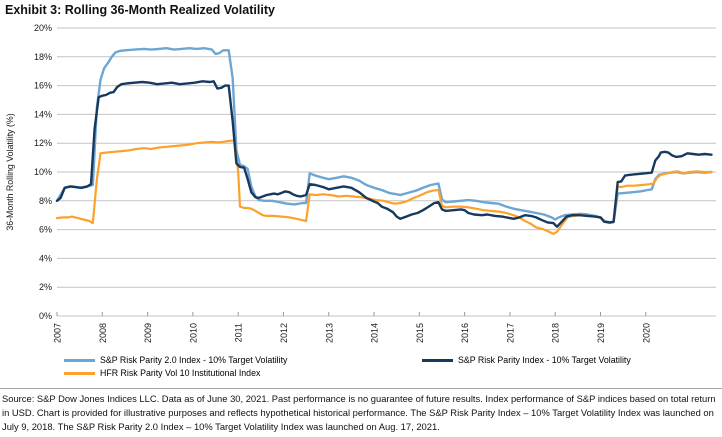  What do you see at coordinates (646, 333) in the screenshot?
I see `x-tick-label: 2020` at bounding box center [646, 333].